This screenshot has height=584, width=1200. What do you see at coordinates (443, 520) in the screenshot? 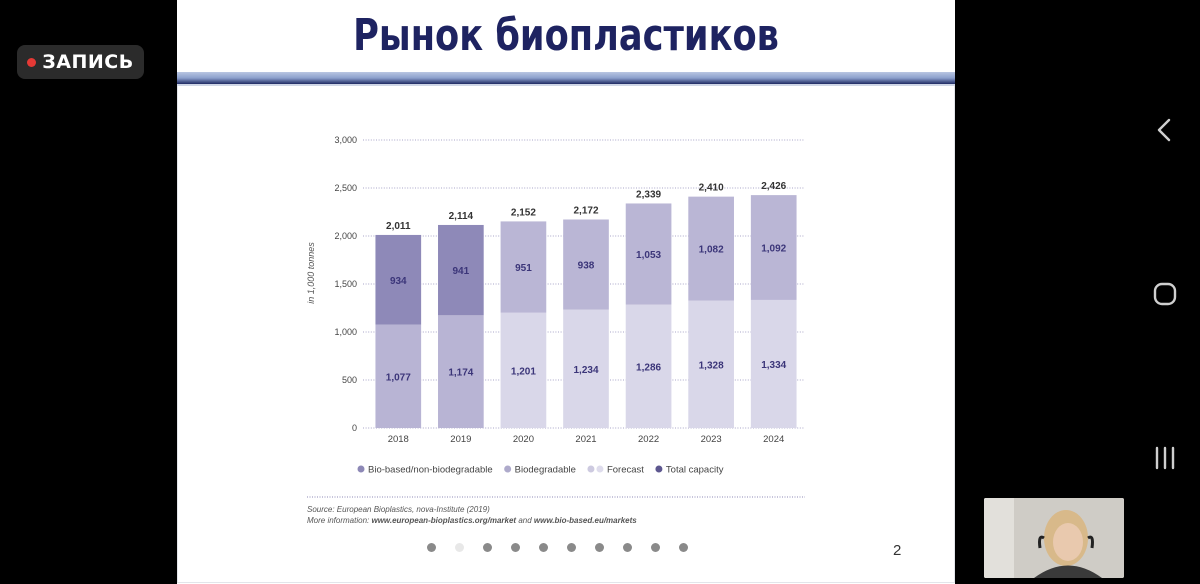
I see `more-info-link-1: www.european-bioplastics.org/market` at bounding box center [443, 520].